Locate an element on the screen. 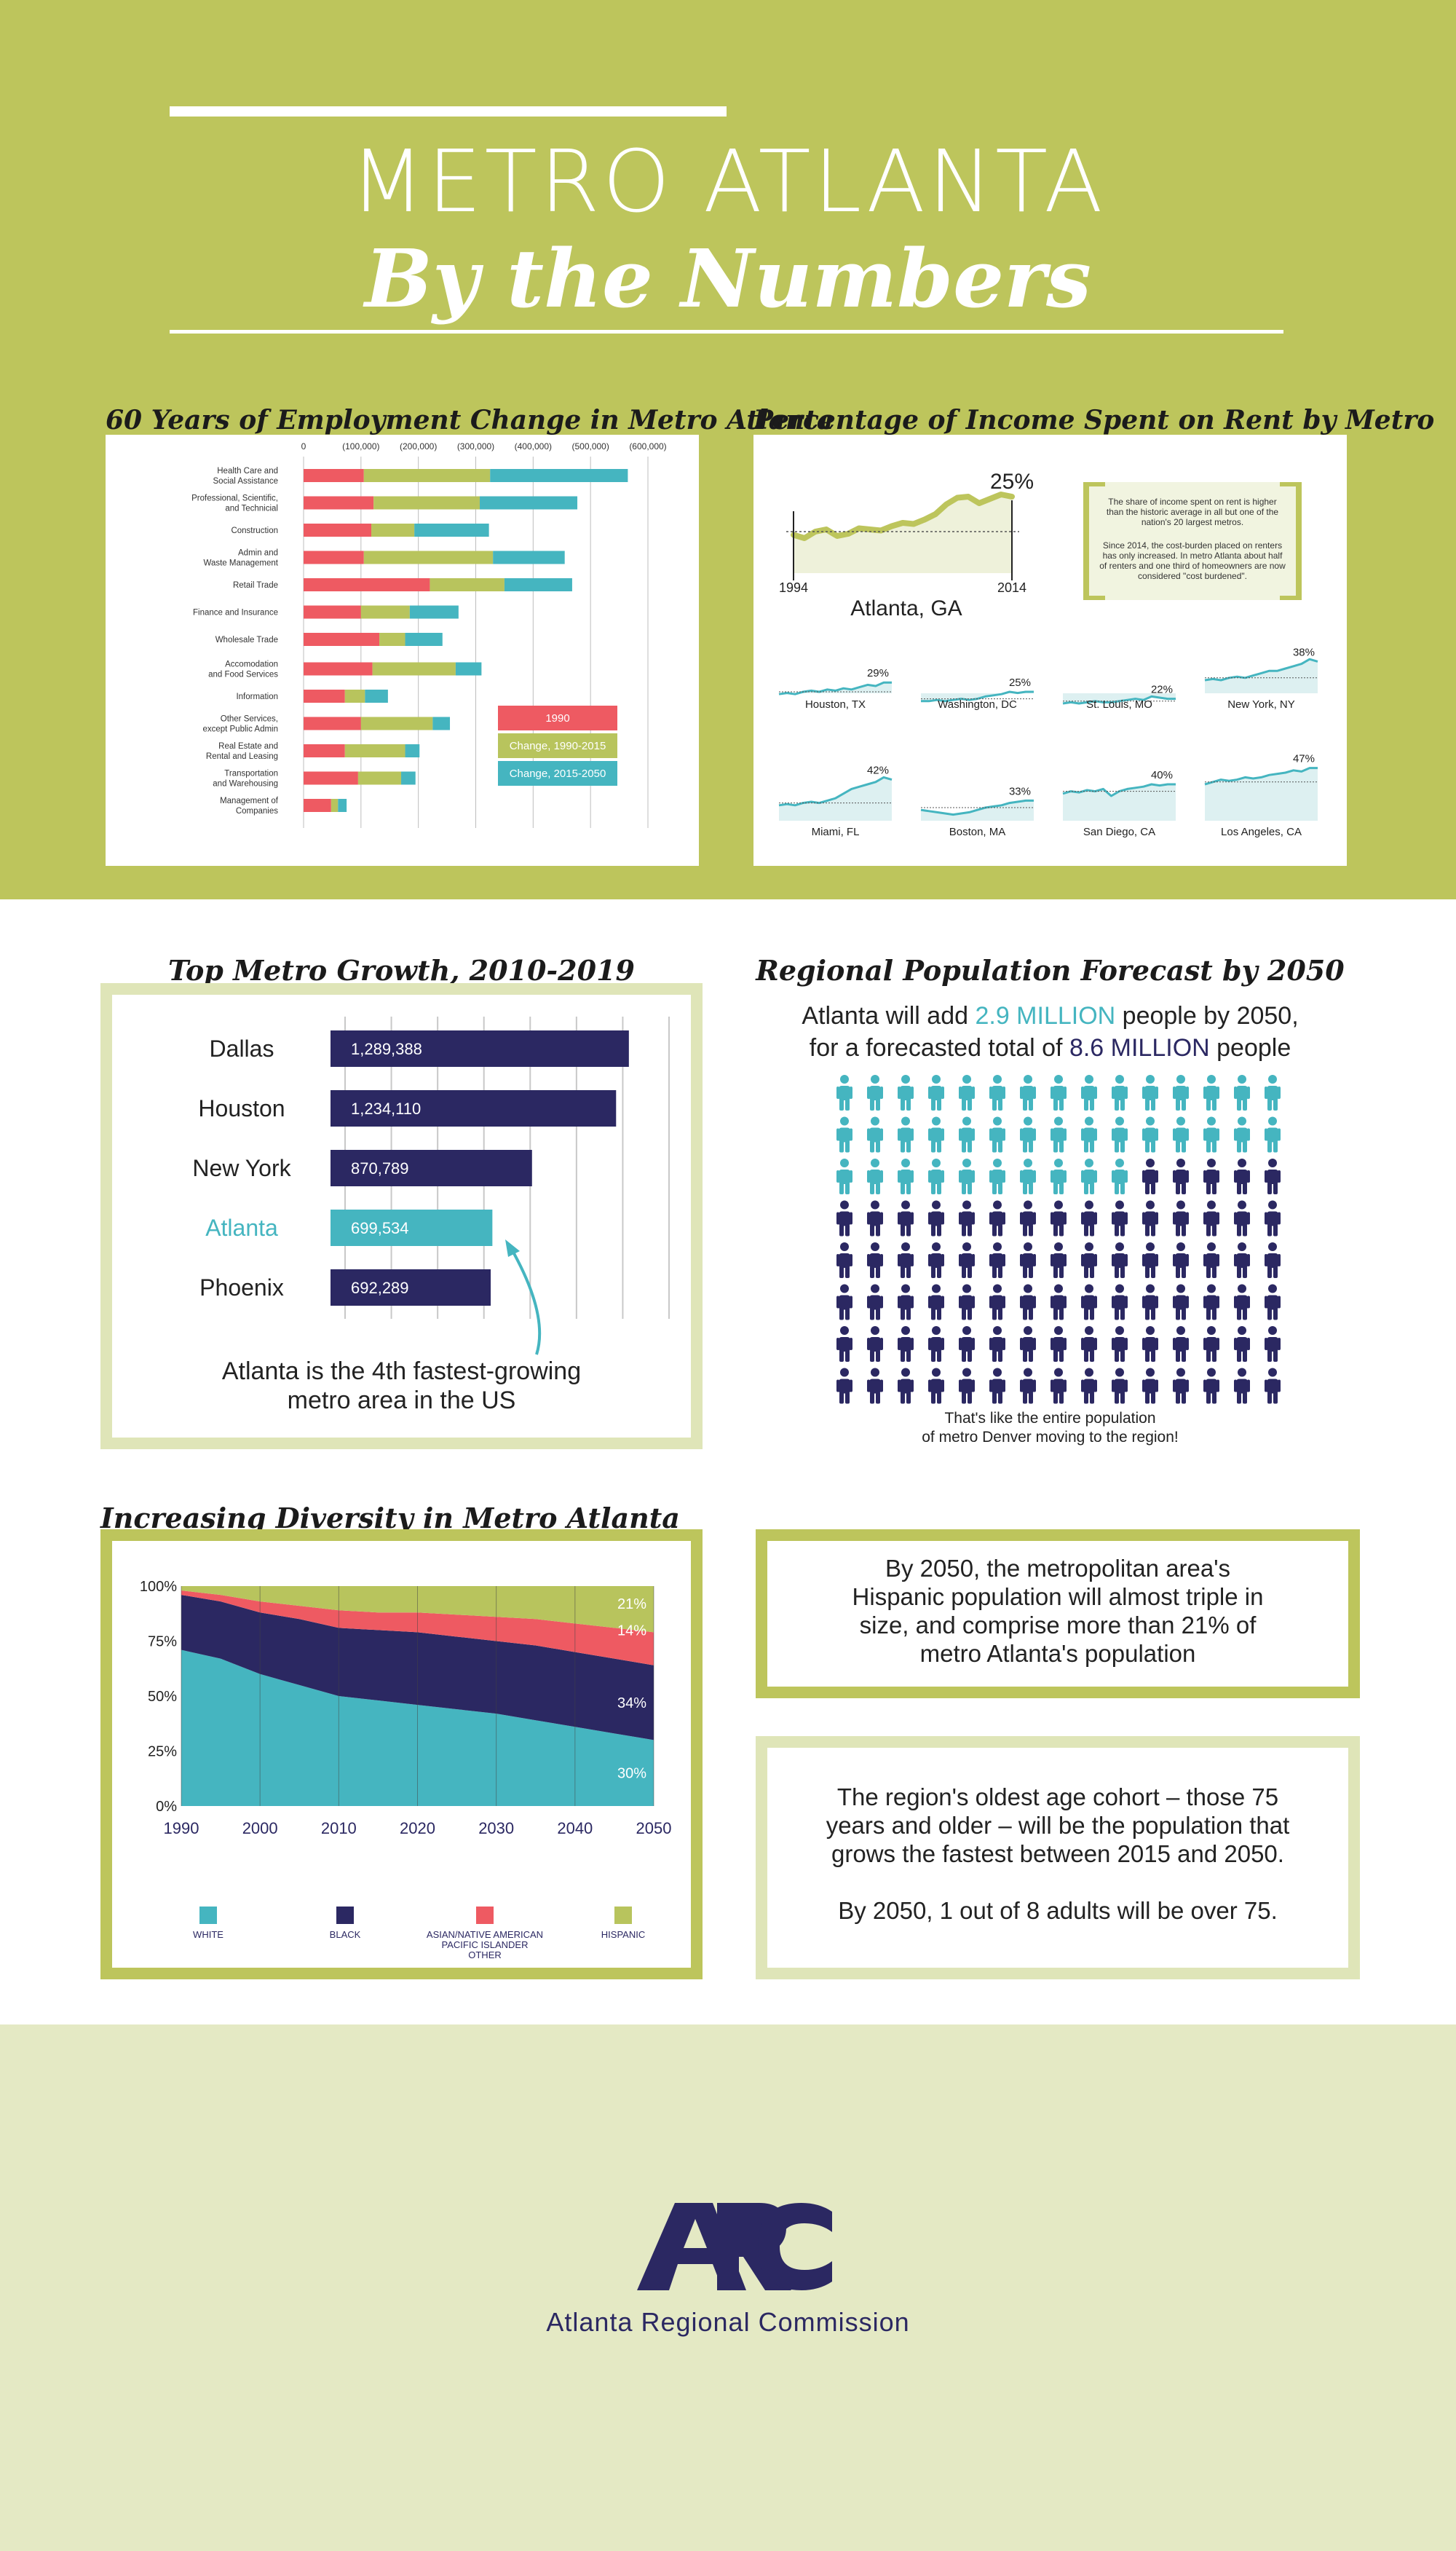  emp-legend-swatch is located at coordinates (557, 718).